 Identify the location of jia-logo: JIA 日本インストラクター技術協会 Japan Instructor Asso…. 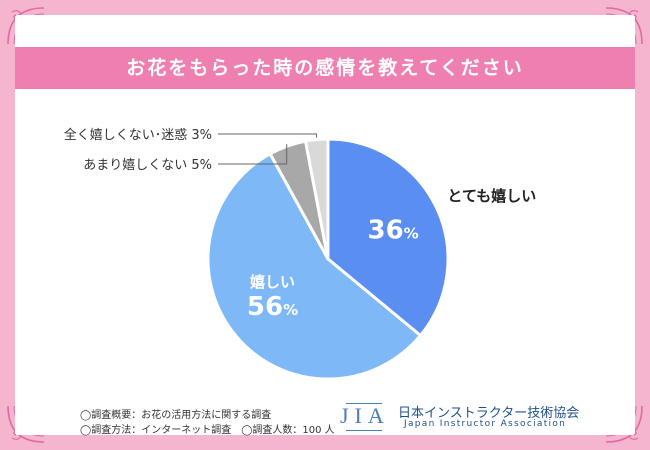
(465, 416).